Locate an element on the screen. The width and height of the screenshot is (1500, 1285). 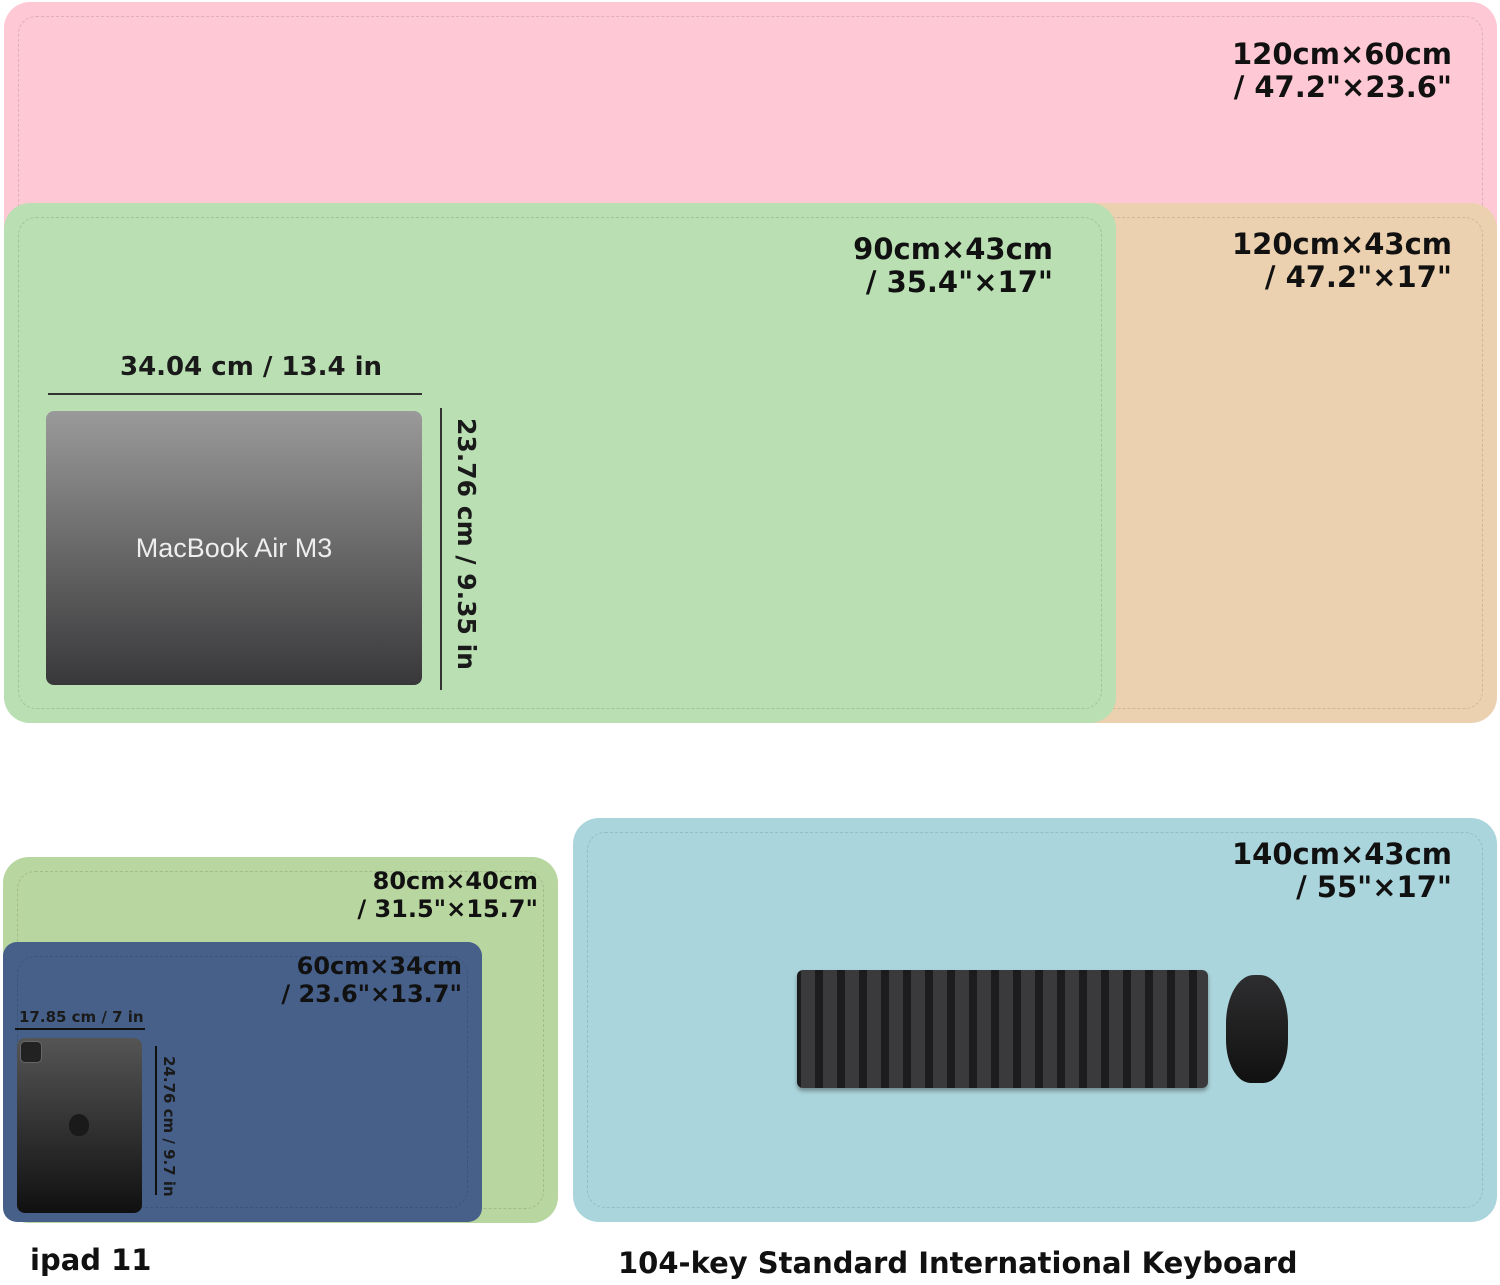
ipad is located at coordinates (79, 1125).